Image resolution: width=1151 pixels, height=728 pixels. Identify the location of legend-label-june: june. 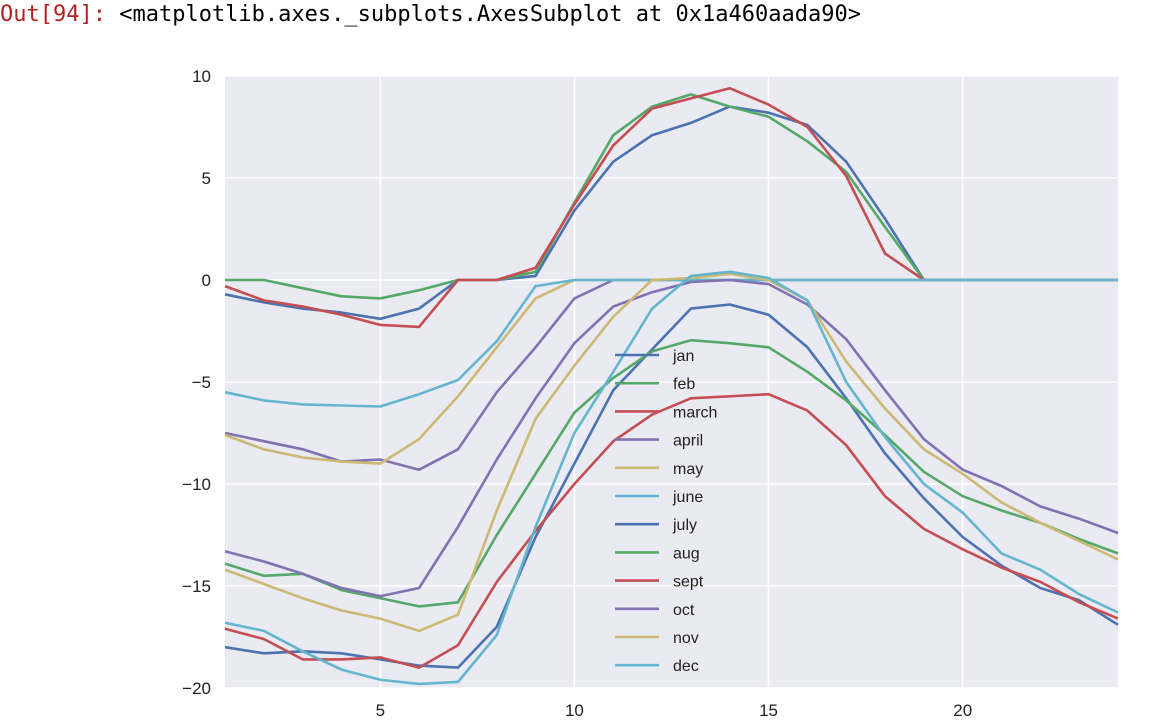
(687, 497).